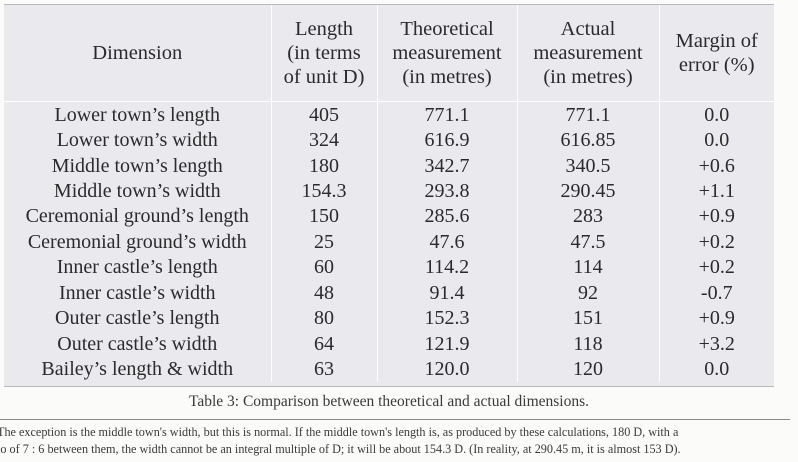 The height and width of the screenshot is (462, 798). Describe the element at coordinates (716, 293) in the screenshot. I see `margin-cell: -0.7` at that location.